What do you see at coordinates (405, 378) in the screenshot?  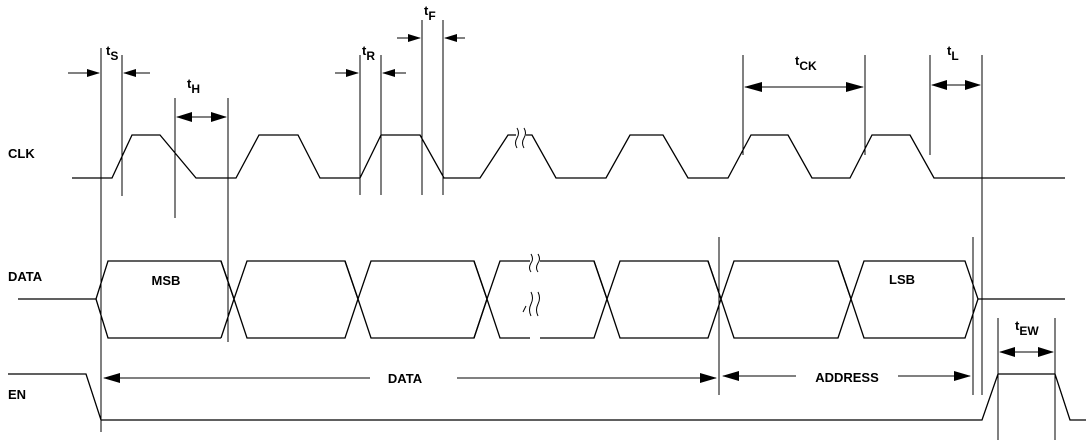 I see `data-span-label: DATA` at bounding box center [405, 378].